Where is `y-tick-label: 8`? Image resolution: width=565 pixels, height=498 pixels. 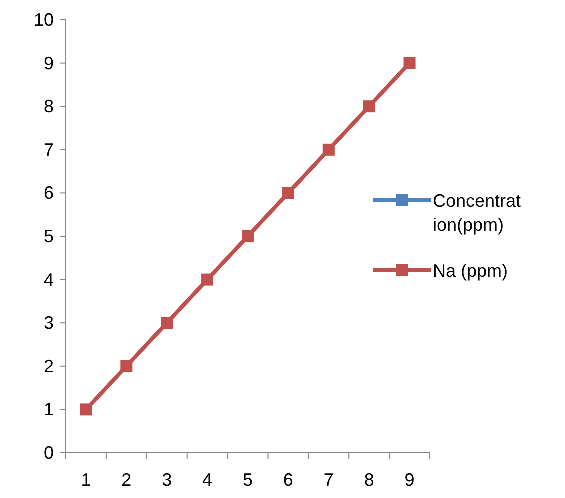 y-tick-label: 8 is located at coordinates (49, 106).